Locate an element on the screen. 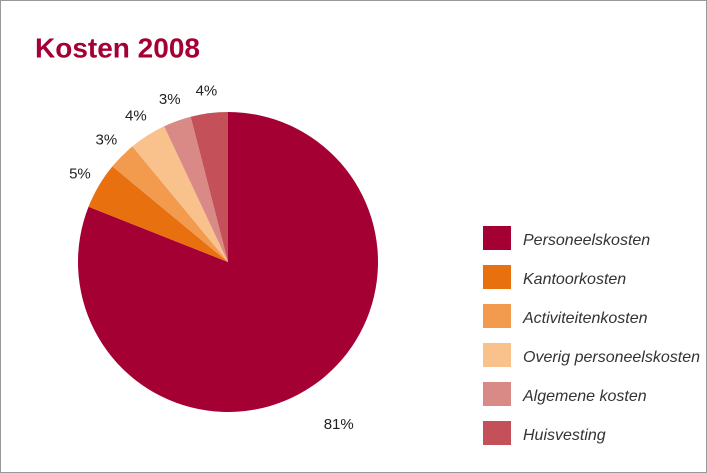  data-label: 5% is located at coordinates (80, 173).